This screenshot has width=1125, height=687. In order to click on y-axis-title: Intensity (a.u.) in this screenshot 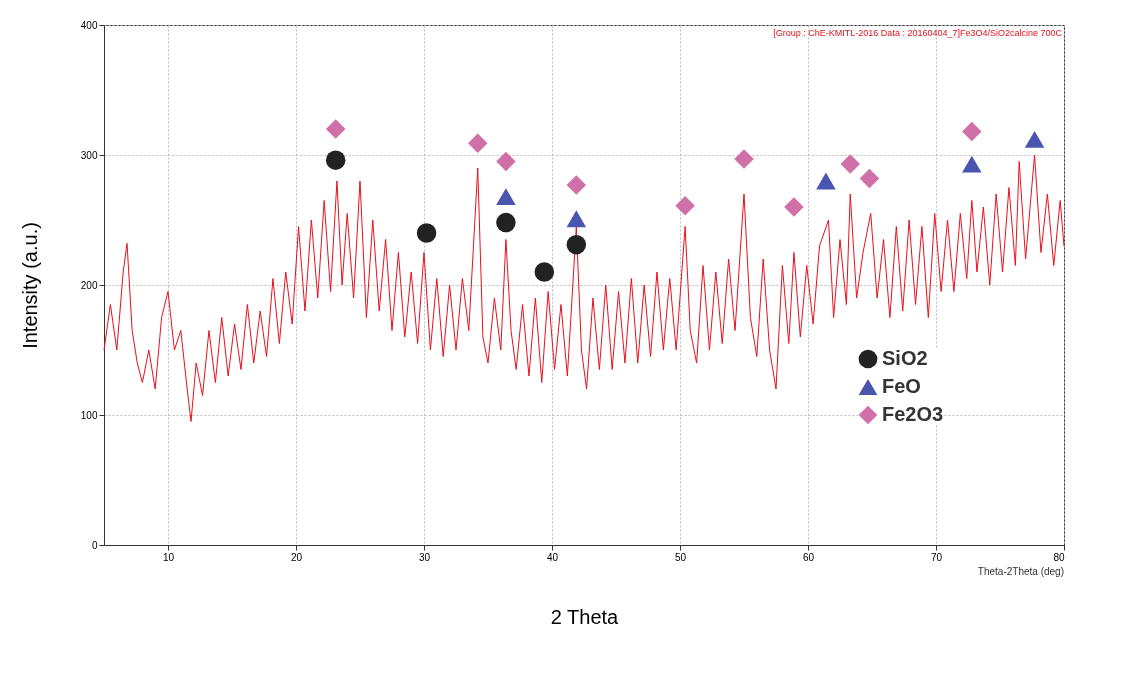, I will do `click(29, 285)`.